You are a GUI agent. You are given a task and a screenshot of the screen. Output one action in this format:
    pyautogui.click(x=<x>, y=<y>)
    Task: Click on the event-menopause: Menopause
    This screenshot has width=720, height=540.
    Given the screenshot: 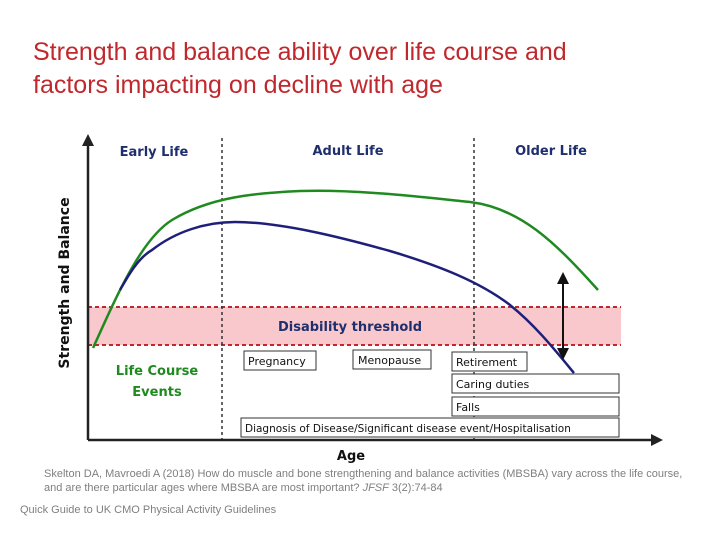 What is the action you would take?
    pyautogui.click(x=392, y=359)
    